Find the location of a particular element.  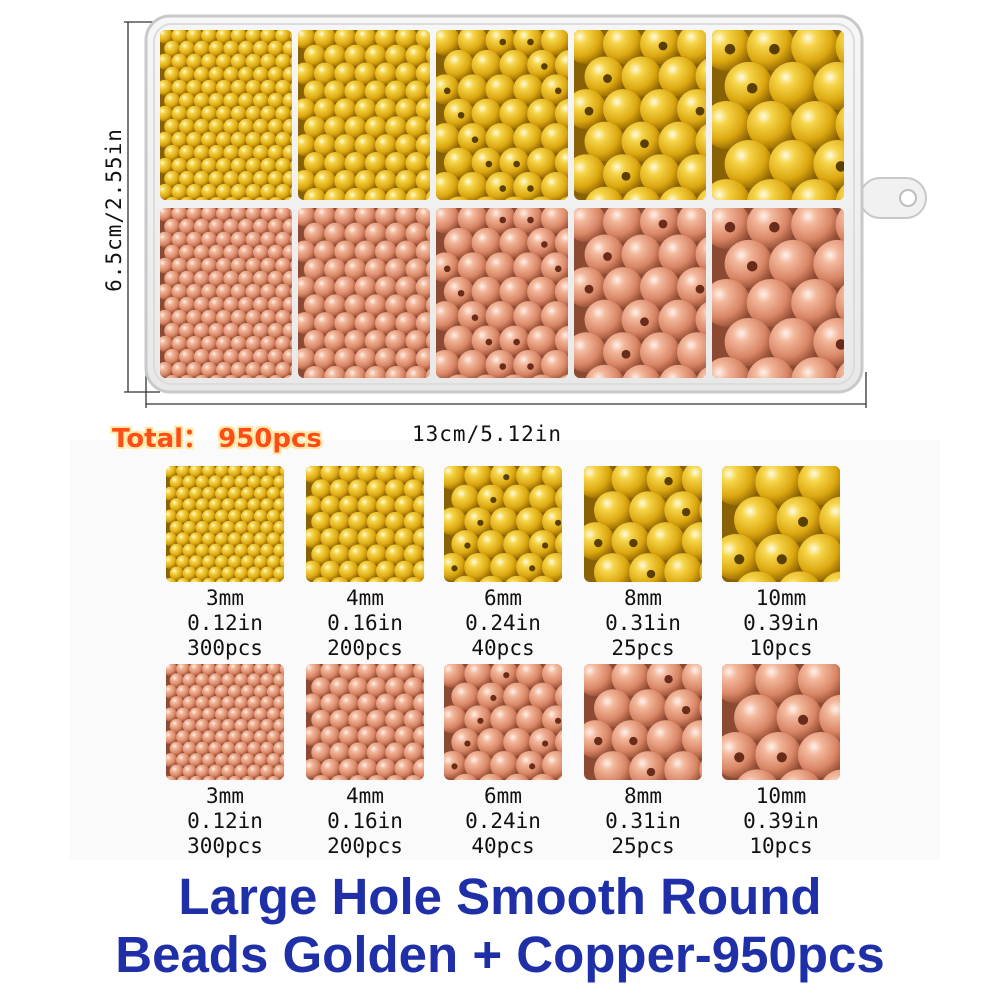

golden-6mm-caption: 6mm 0.24in 40pcs is located at coordinates (503, 623).